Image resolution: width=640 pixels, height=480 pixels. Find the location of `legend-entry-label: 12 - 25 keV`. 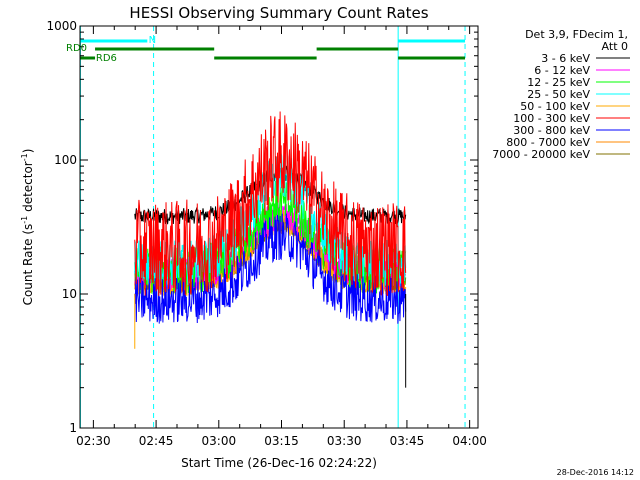

legend-entry-label: 12 - 25 keV is located at coordinates (558, 82).